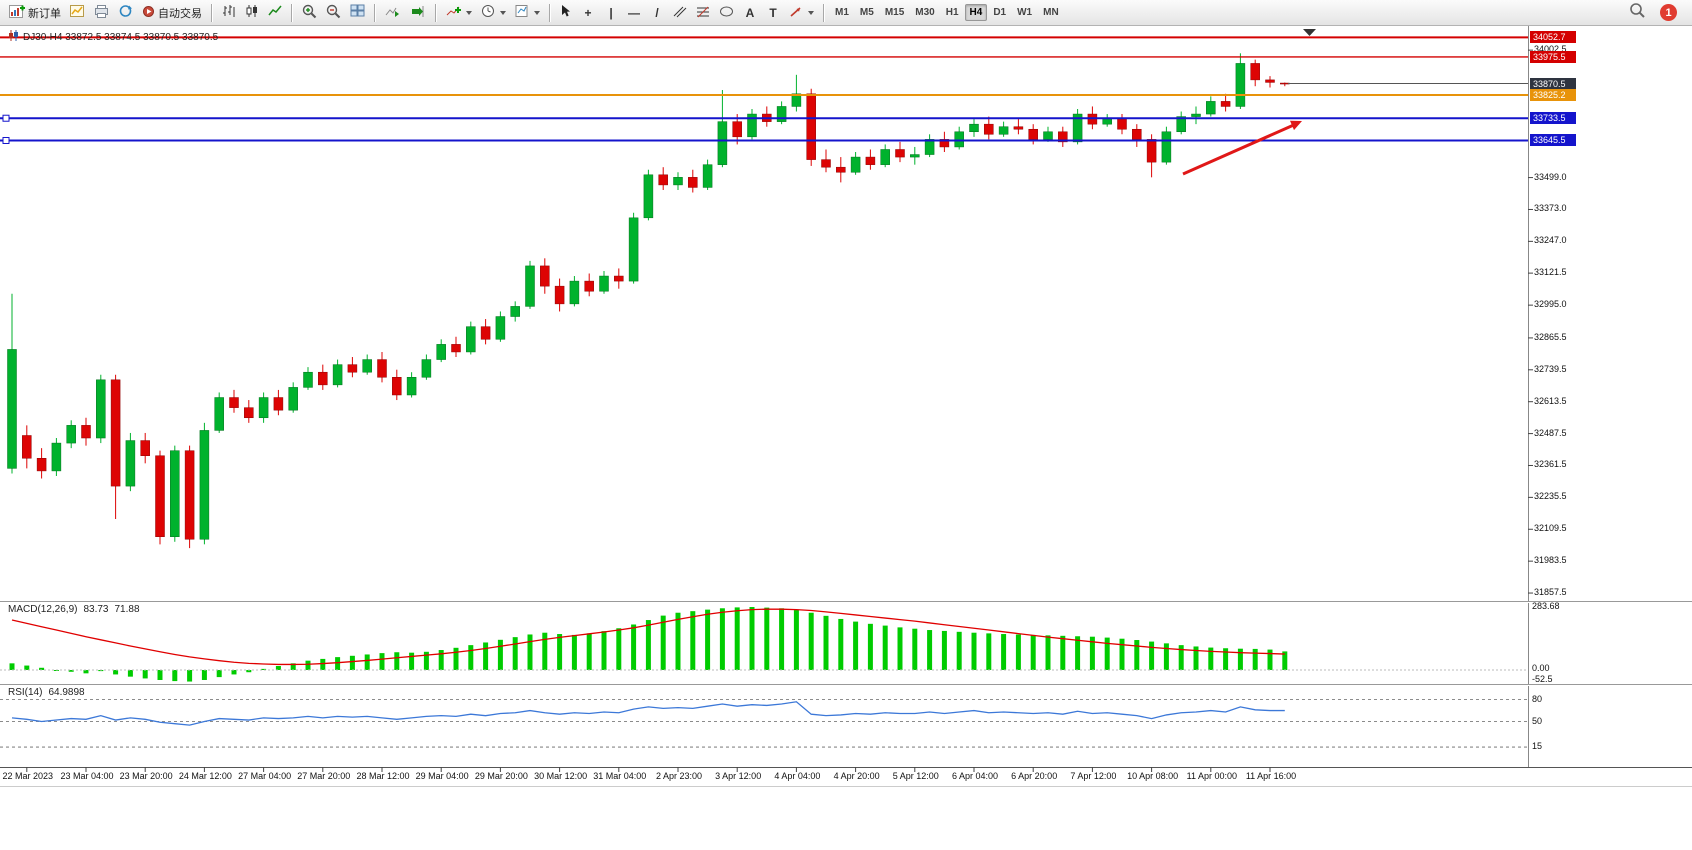  What do you see at coordinates (611, 13) in the screenshot?
I see `vertical-line-tool-button: |` at bounding box center [611, 13].